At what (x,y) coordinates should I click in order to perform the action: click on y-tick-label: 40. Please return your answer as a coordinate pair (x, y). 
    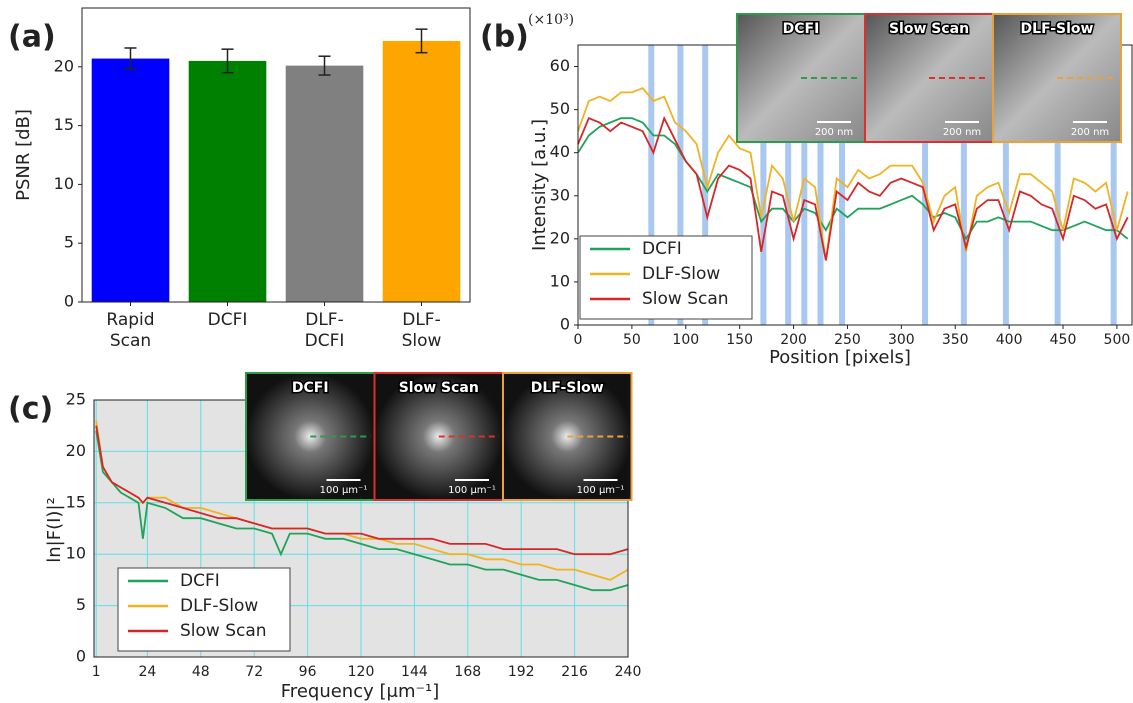
    Looking at the image, I should click on (560, 151).